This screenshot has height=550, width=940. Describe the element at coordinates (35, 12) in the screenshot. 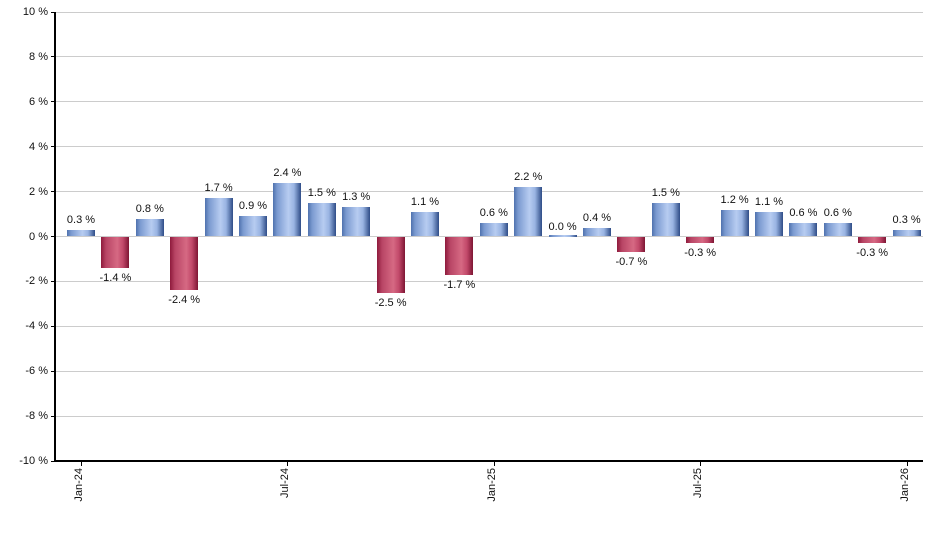

I see `y-axis-label: 10 %` at that location.